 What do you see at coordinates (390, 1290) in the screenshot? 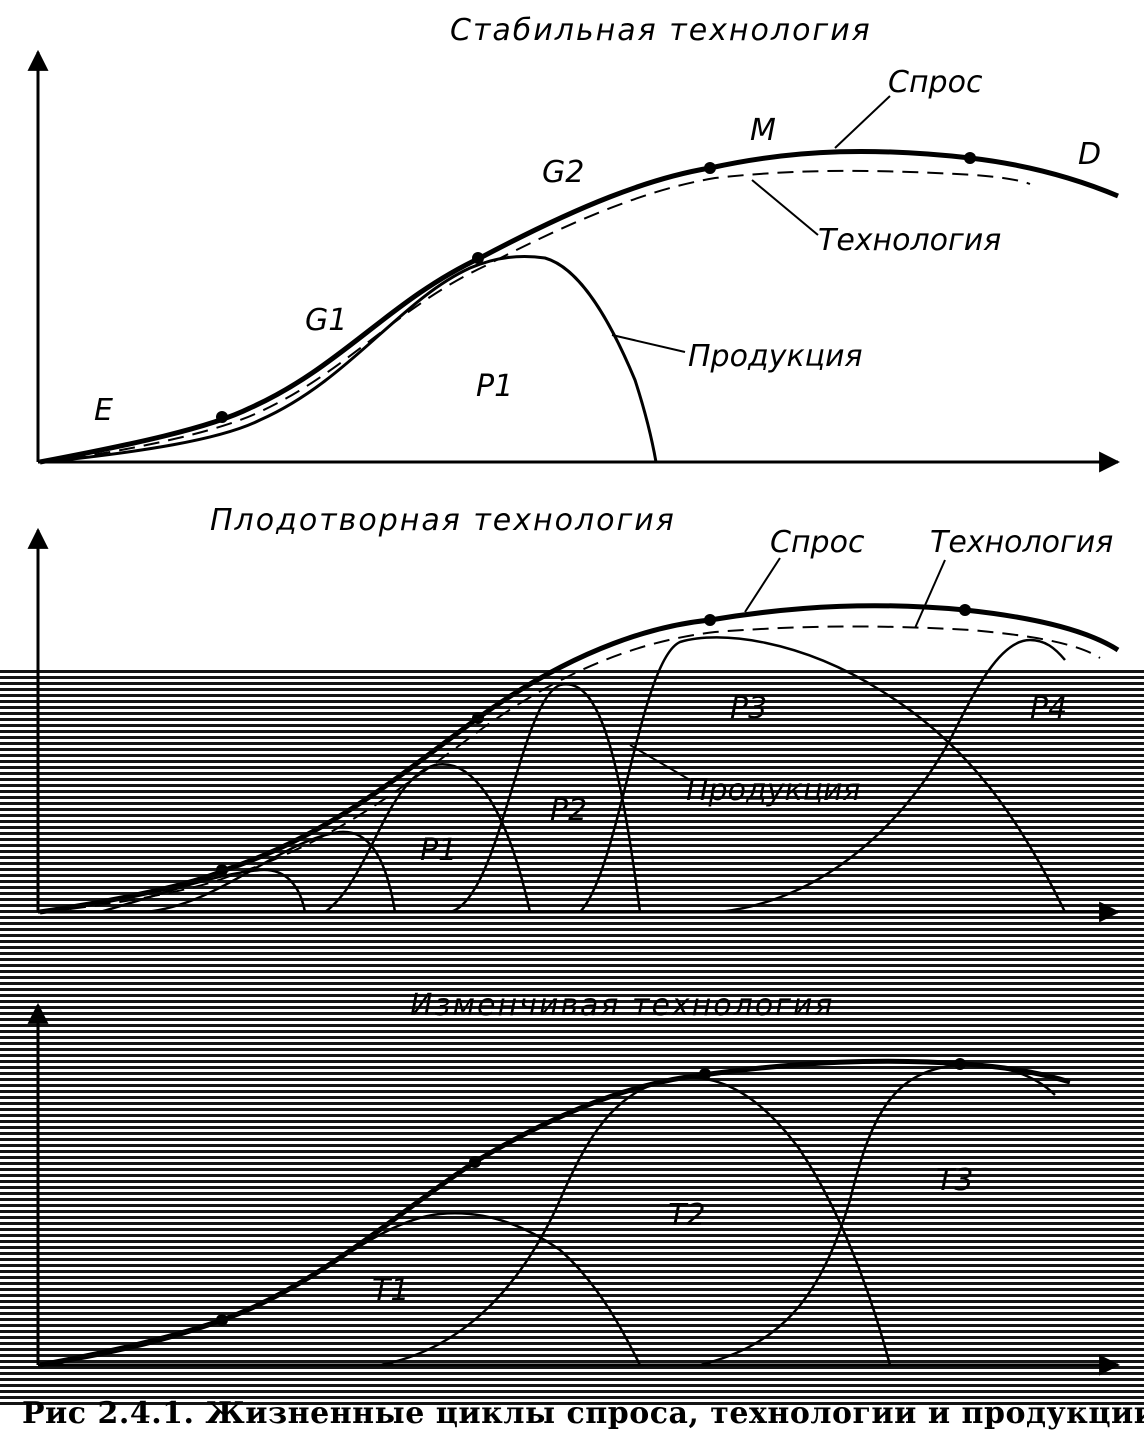
I see `label-T1: T1` at bounding box center [390, 1290].